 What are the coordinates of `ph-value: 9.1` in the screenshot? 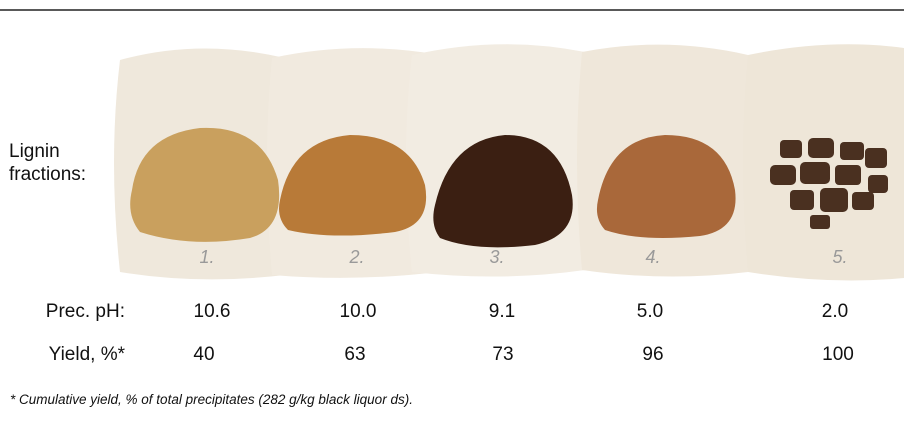 It's located at (502, 311).